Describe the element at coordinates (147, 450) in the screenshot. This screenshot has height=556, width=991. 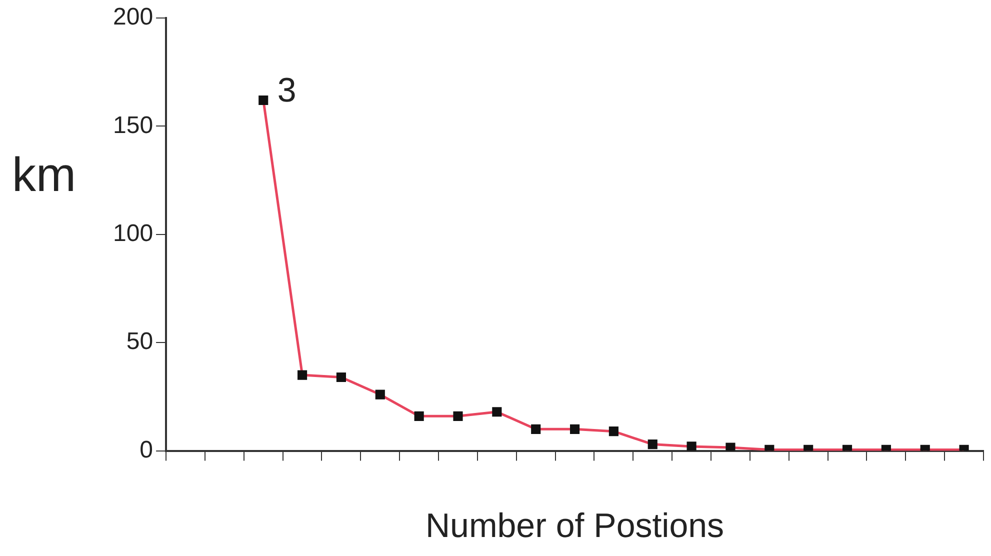
I see `y-tick-label: 0` at that location.